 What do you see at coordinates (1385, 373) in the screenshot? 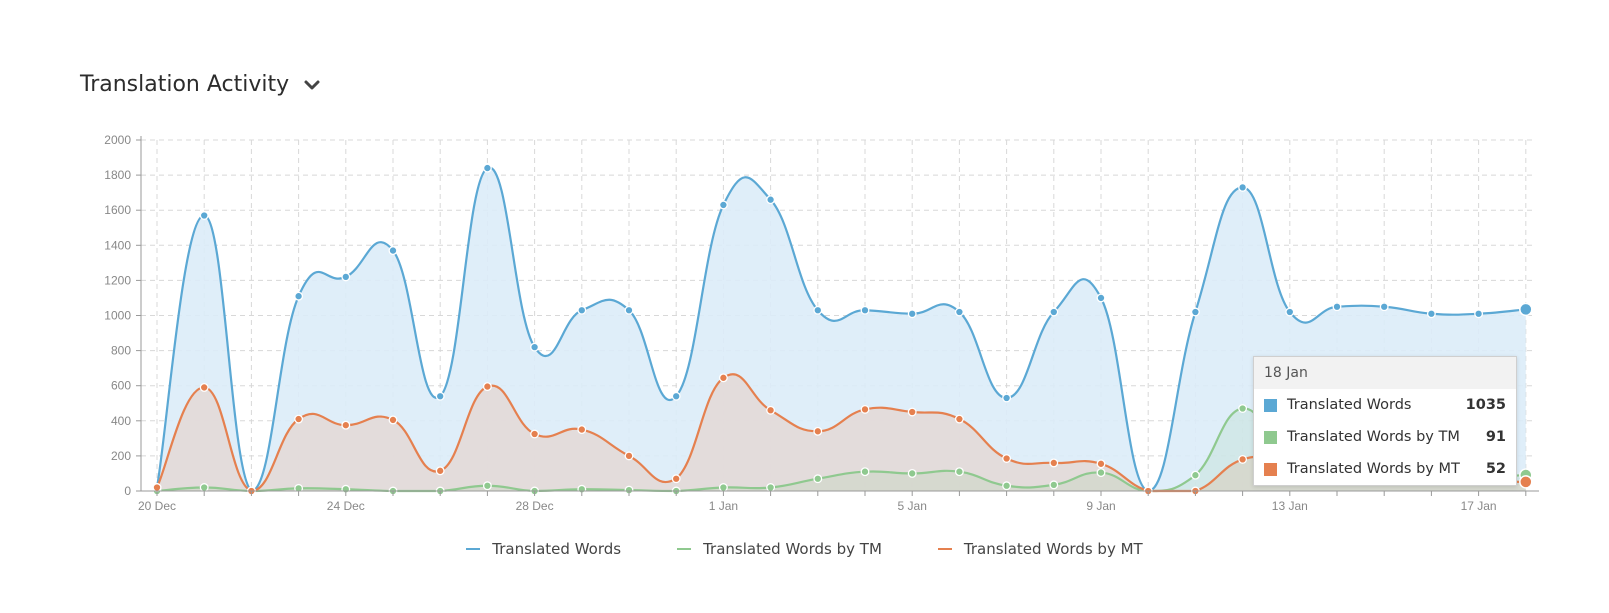
I see `tooltip-date: 18 Jan` at bounding box center [1385, 373].